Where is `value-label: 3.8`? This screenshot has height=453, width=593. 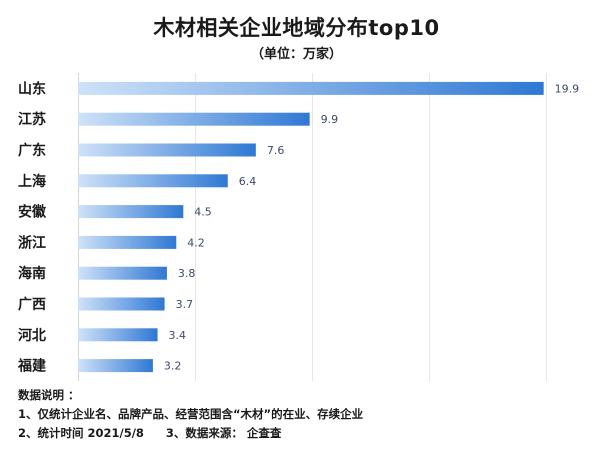 value-label: 3.8 is located at coordinates (187, 273).